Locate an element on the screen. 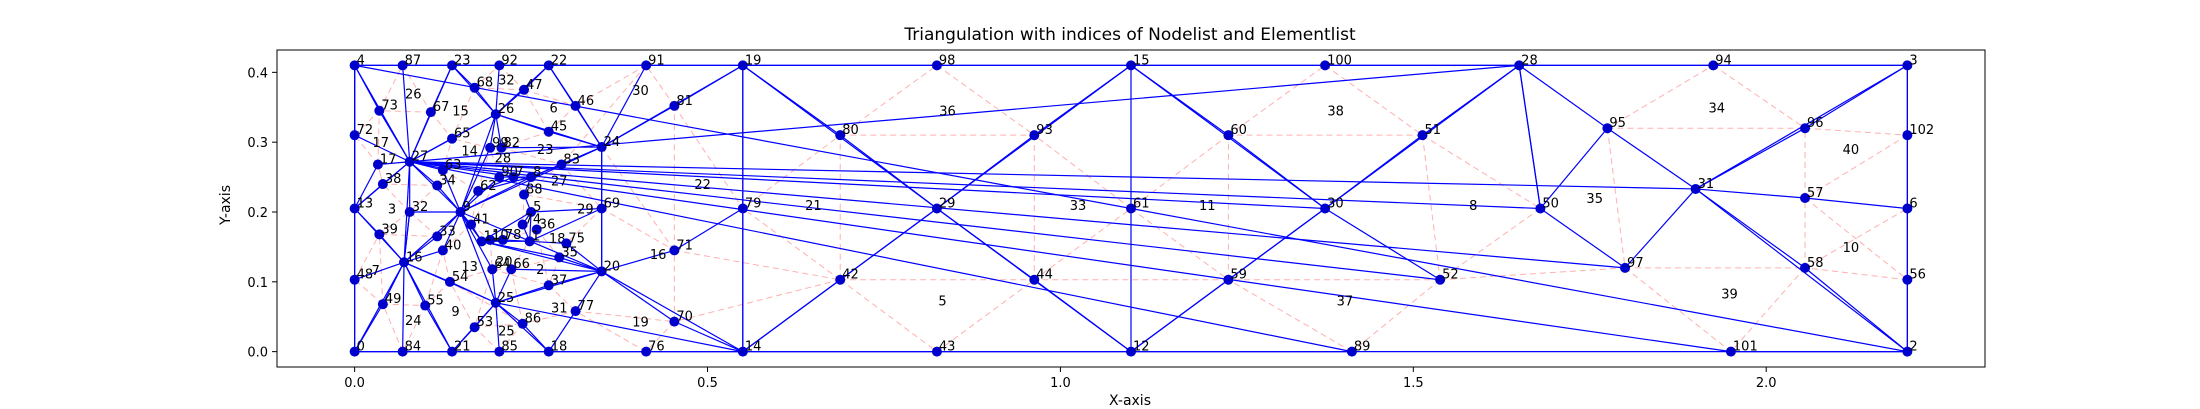 The image size is (2200, 409). node-label: 12 is located at coordinates (1141, 347).